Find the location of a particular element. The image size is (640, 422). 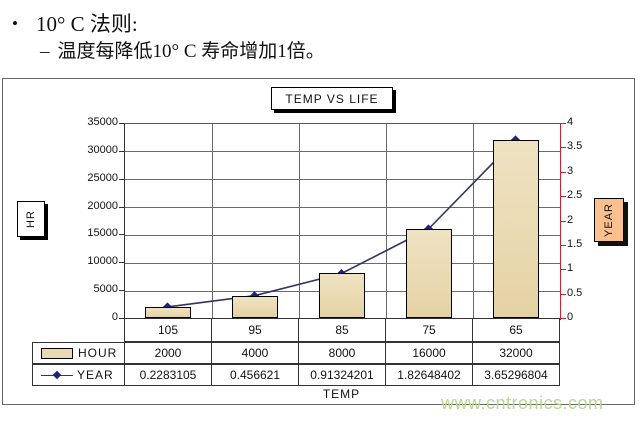

legend-cell: YEAR is located at coordinates (78, 375).